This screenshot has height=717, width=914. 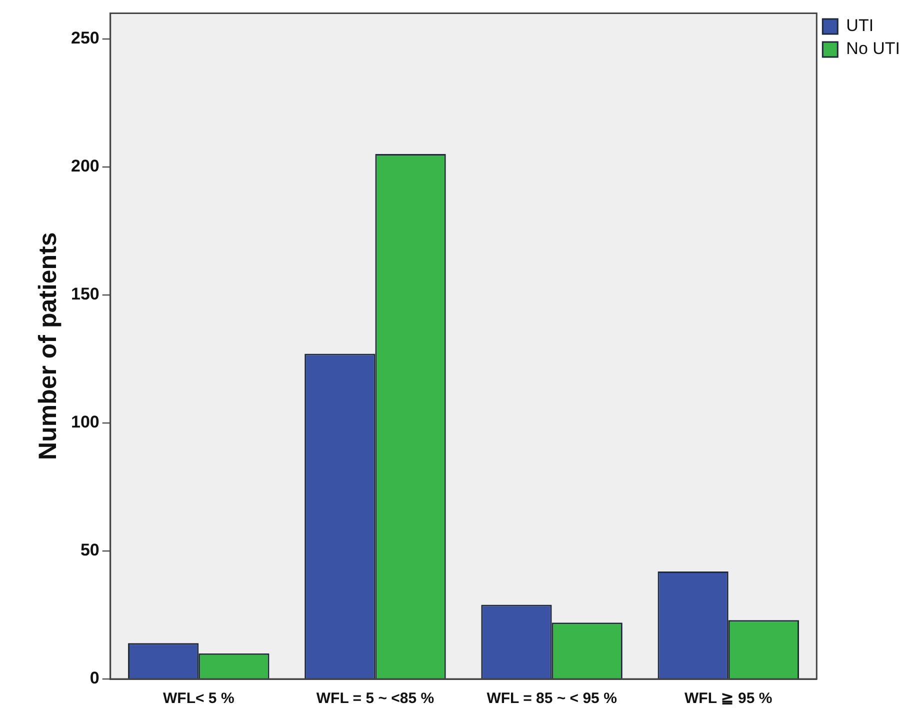 I want to click on y-tick-label: 50, so click(x=90, y=550).